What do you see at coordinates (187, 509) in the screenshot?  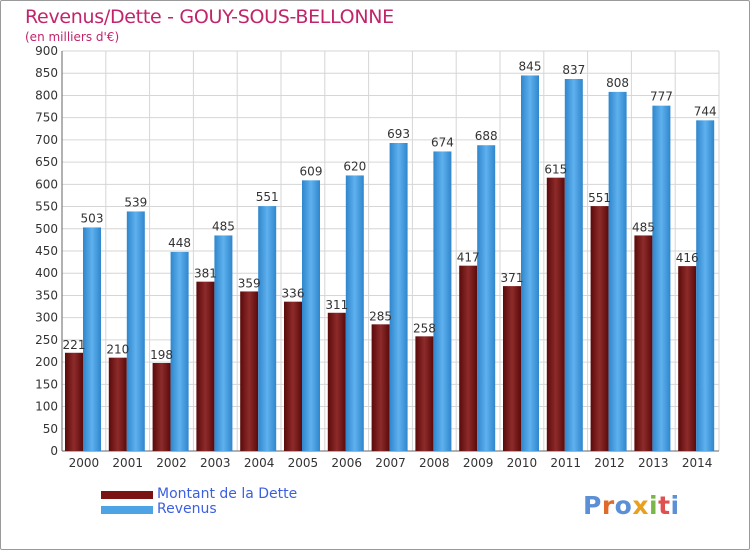 I see `legend-label-revenus: Revenus` at bounding box center [187, 509].